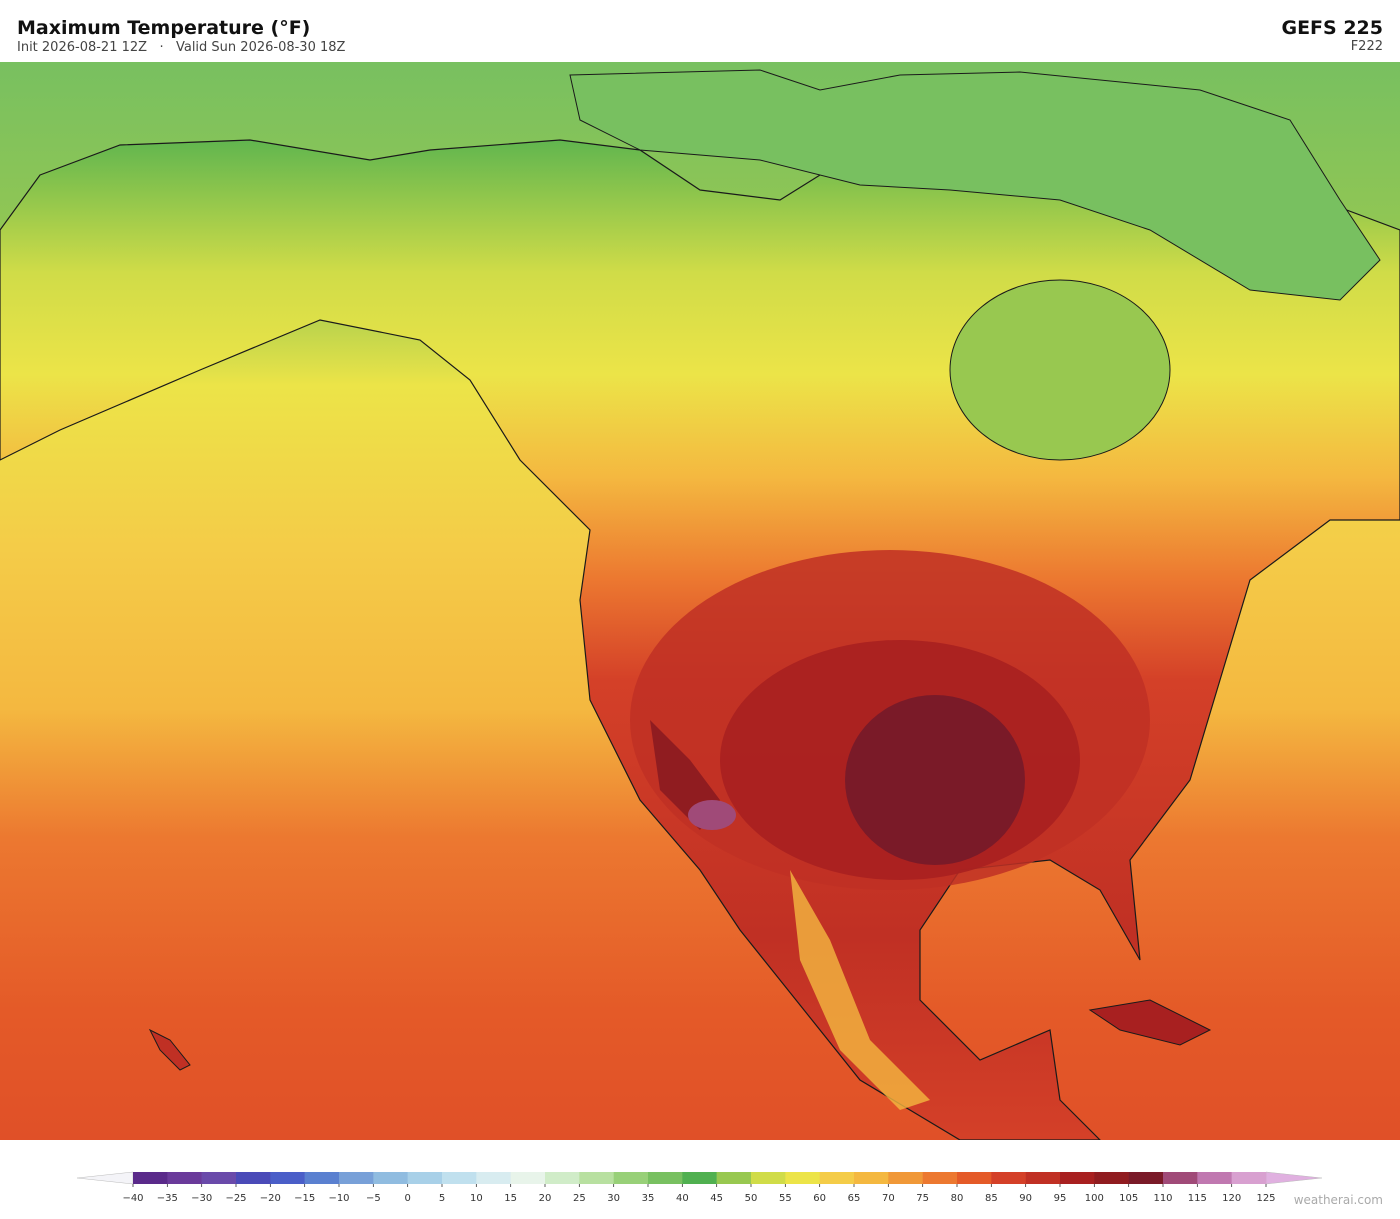 Image resolution: width=1400 pixels, height=1219 pixels. I want to click on colorbar-tick-label: 80, so click(957, 1198).